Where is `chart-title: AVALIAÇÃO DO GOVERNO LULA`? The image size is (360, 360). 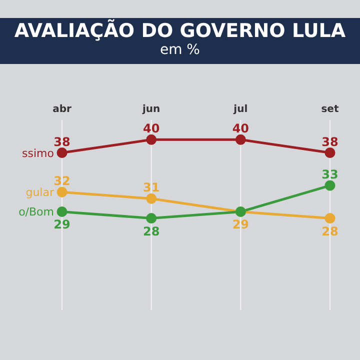
chart-title: AVALIAÇÃO DO GOVERNO LULA is located at coordinates (180, 31).